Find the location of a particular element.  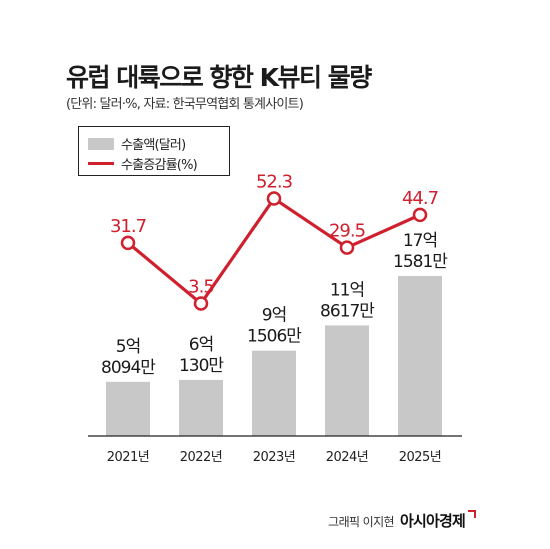

publisher-logo-mark is located at coordinates (472, 514).